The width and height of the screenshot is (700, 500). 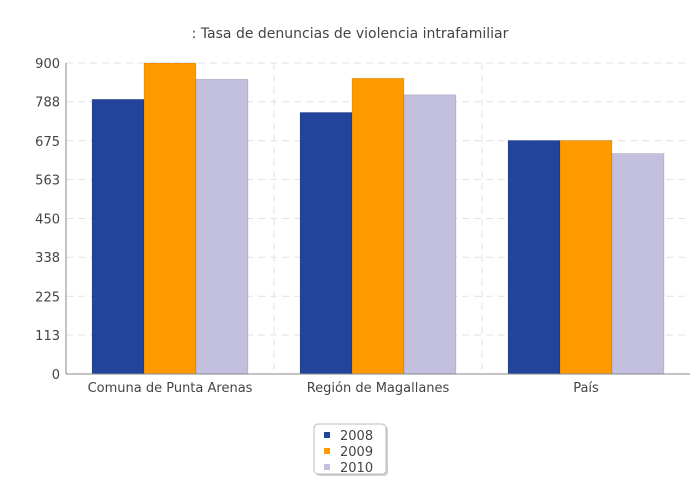 I want to click on legend-box, so click(x=350, y=449).